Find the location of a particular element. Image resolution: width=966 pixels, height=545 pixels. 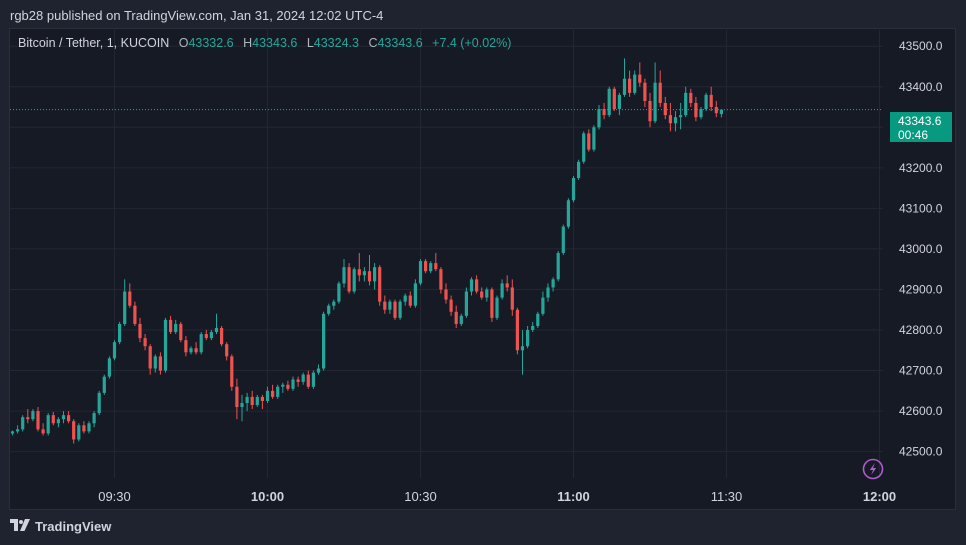

lightning-bolt-icon is located at coordinates (873, 469).